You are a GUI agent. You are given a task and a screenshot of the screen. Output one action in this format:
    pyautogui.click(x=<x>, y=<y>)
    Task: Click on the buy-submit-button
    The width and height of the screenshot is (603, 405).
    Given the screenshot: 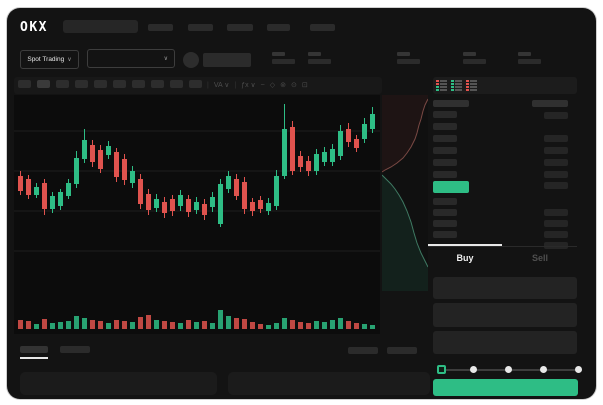 What is the action you would take?
    pyautogui.click(x=505, y=387)
    